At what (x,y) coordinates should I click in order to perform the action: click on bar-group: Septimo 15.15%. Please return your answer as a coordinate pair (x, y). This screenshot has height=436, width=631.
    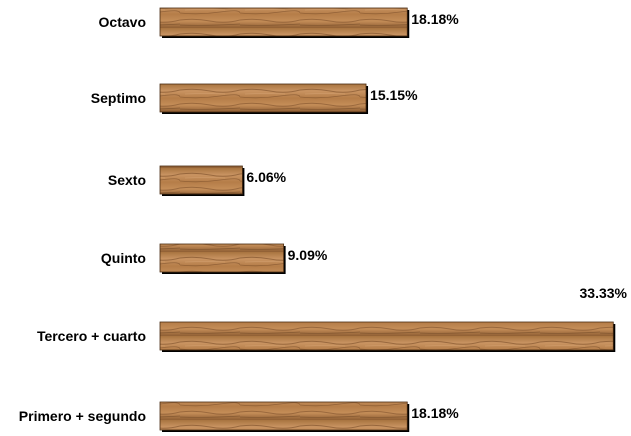
    Looking at the image, I should click on (254, 98).